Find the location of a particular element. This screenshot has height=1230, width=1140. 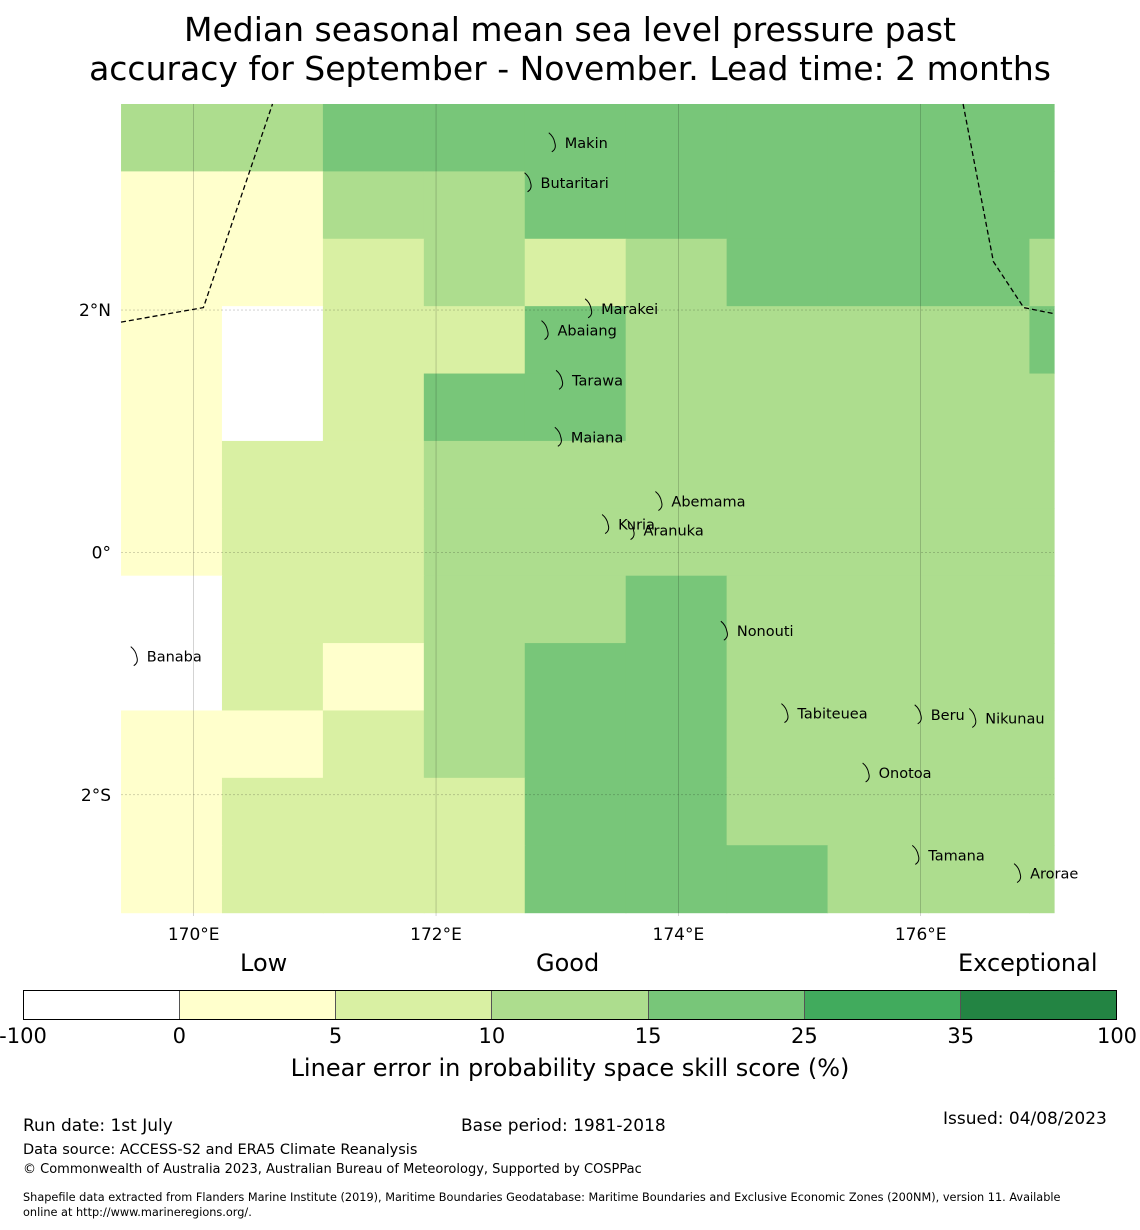

island-label-onotoa: Onotoa is located at coordinates (905, 774).